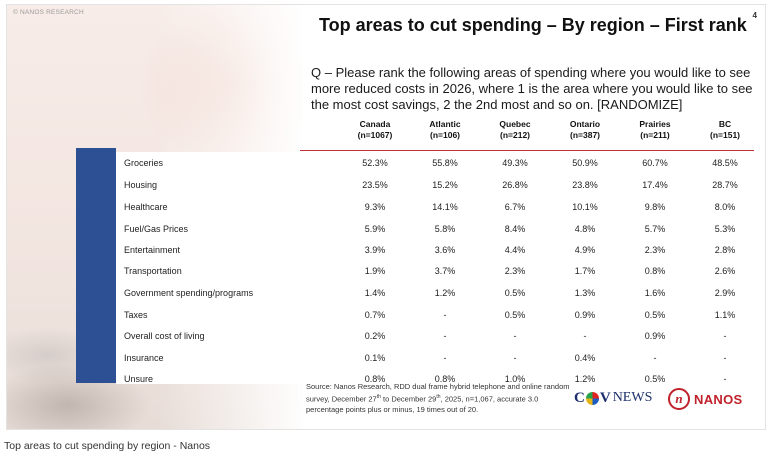  What do you see at coordinates (725, 163) in the screenshot?
I see `table-cell: 48.5%` at bounding box center [725, 163].